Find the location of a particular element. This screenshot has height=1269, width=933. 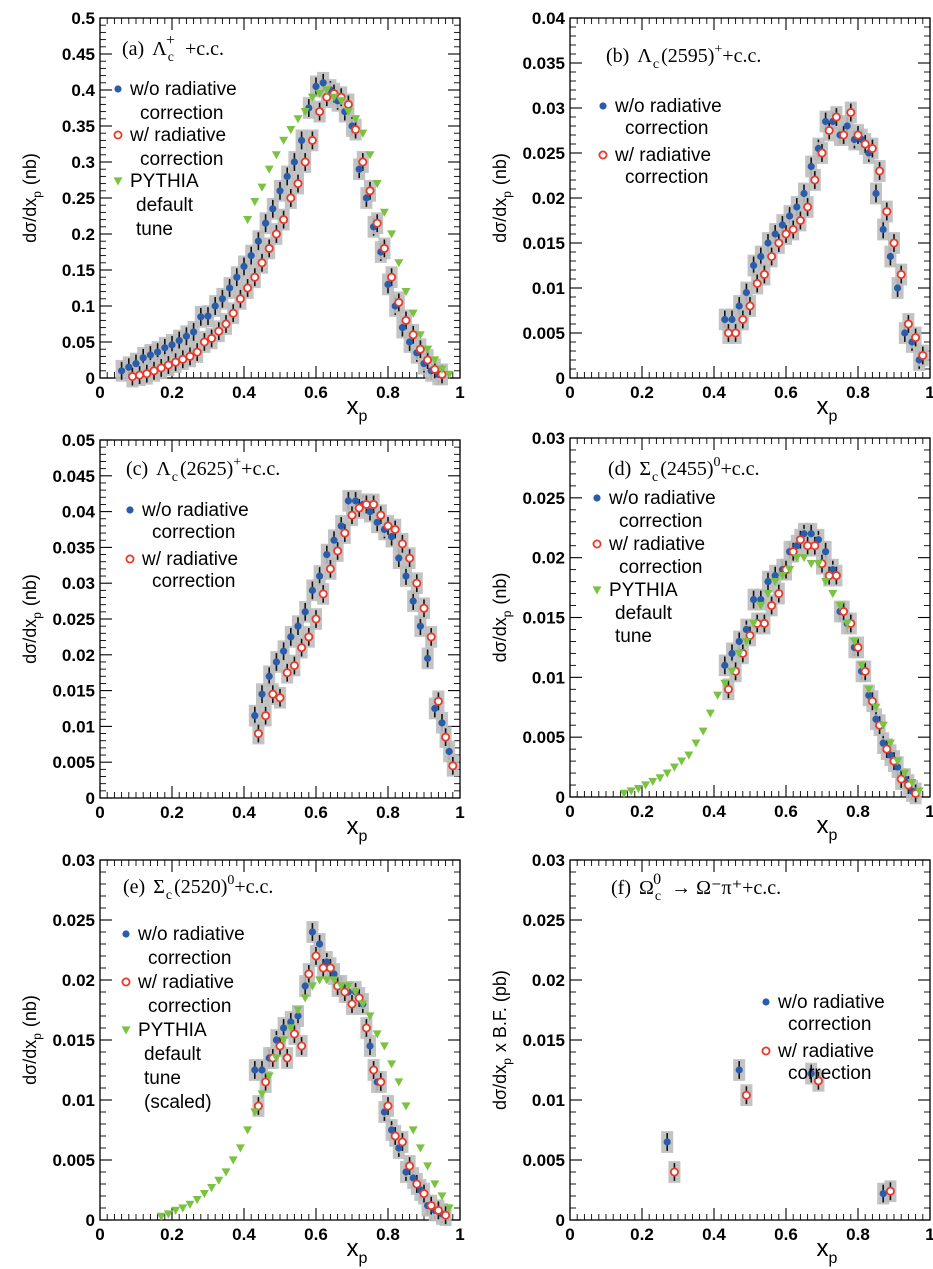

particle-sub: c is located at coordinates (175, 477).